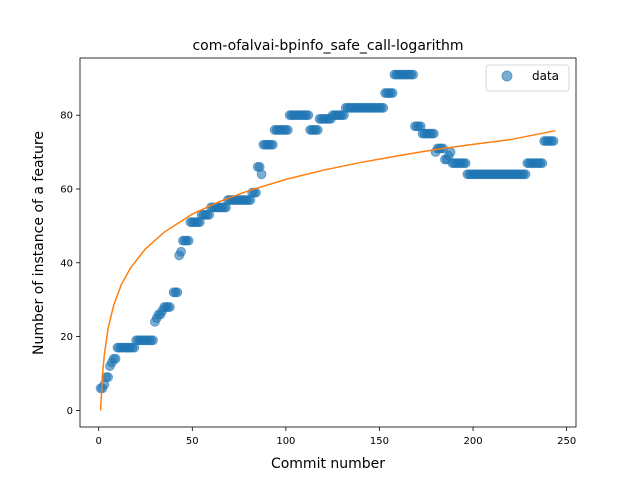 The width and height of the screenshot is (640, 480). Describe the element at coordinates (66, 116) in the screenshot. I see `y-tick-label: 80` at that location.